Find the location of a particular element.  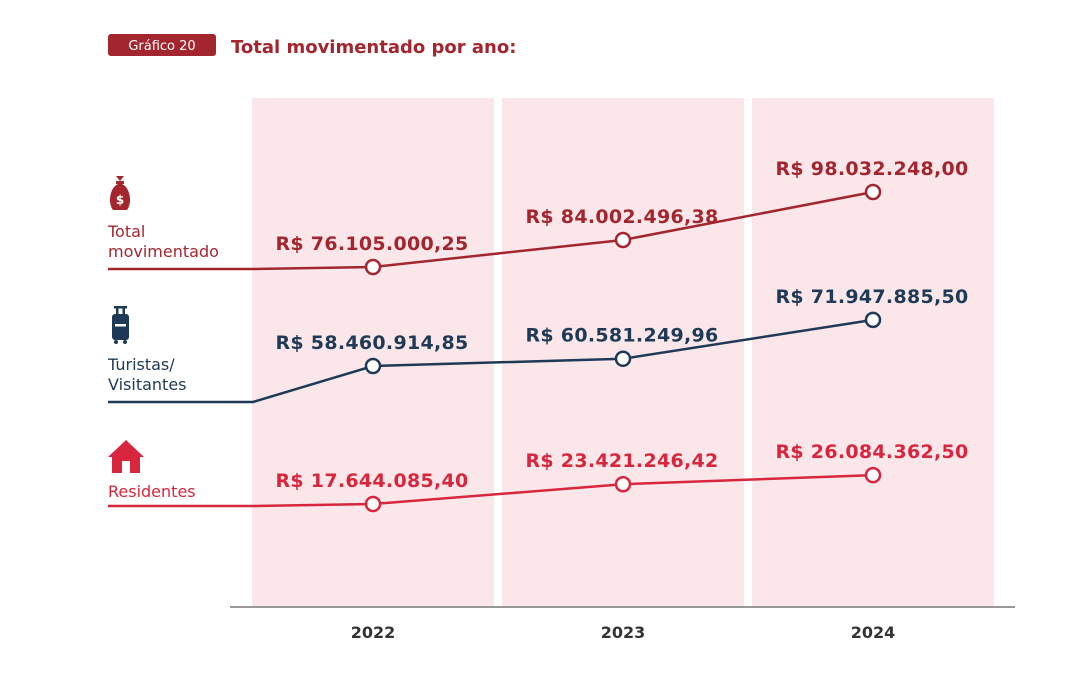

data-label-residentes-2024: R$ 26.084.362,50 is located at coordinates (871, 452).